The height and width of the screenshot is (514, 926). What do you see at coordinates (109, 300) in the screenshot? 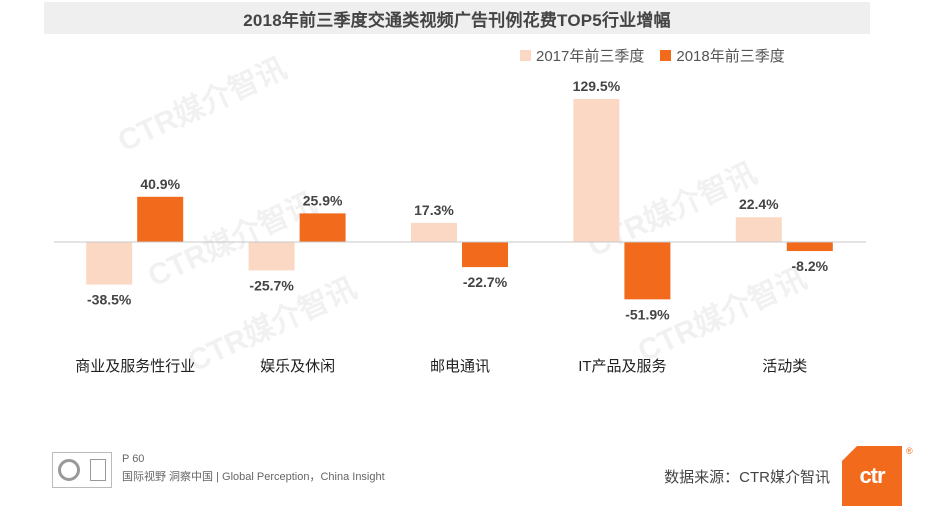
I see `data-label-2017-0: -38.5%` at bounding box center [109, 300].